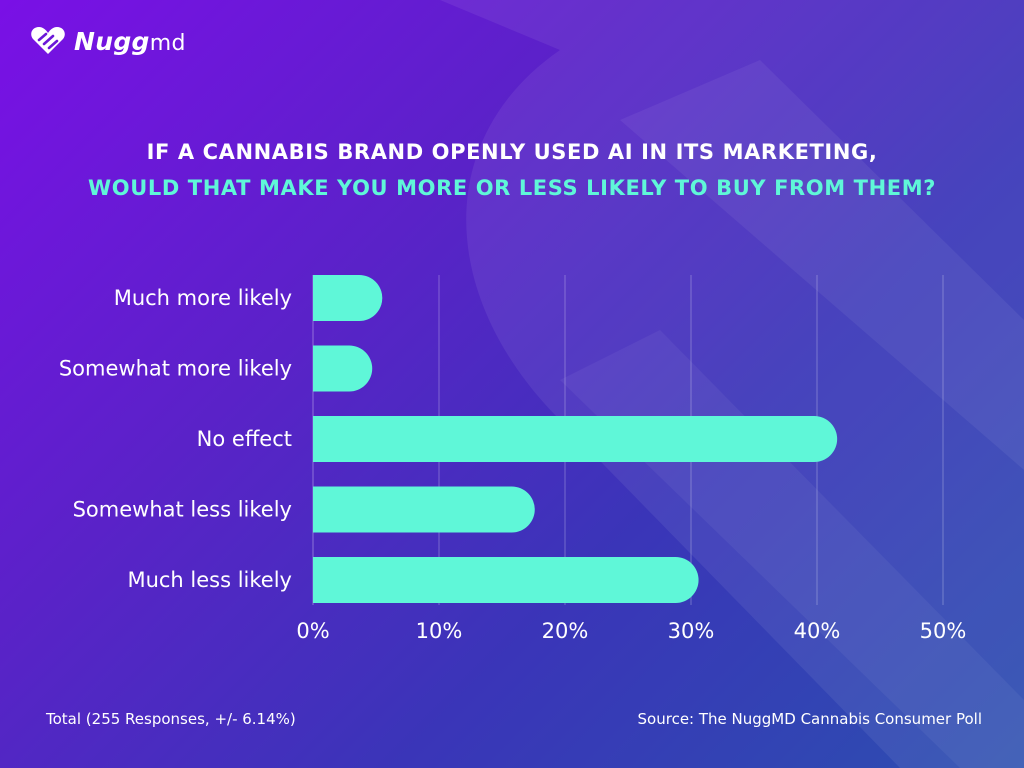 This screenshot has width=1024, height=768. Describe the element at coordinates (209, 580) in the screenshot. I see `category-label: Much less likely` at that location.